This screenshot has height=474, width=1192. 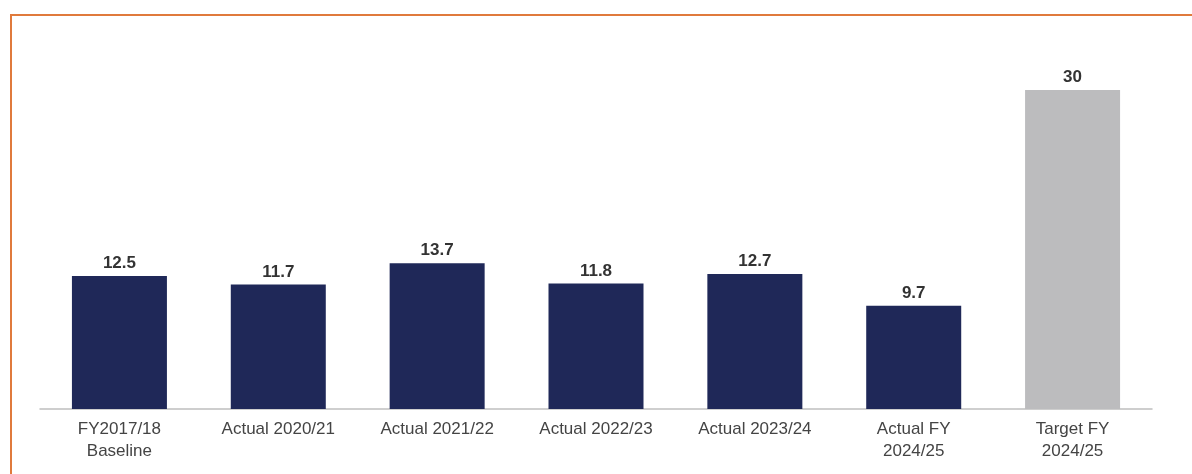 I want to click on x-tick-label: FY2017/18 Baseline, so click(x=119, y=439).